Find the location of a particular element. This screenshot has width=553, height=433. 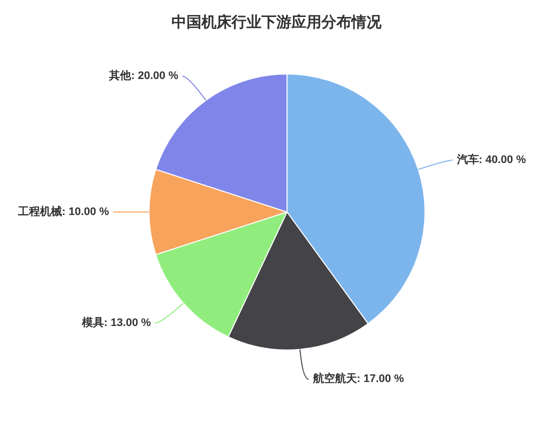

title: 中国机床行业下游应用分布情况 is located at coordinates (277, 22).